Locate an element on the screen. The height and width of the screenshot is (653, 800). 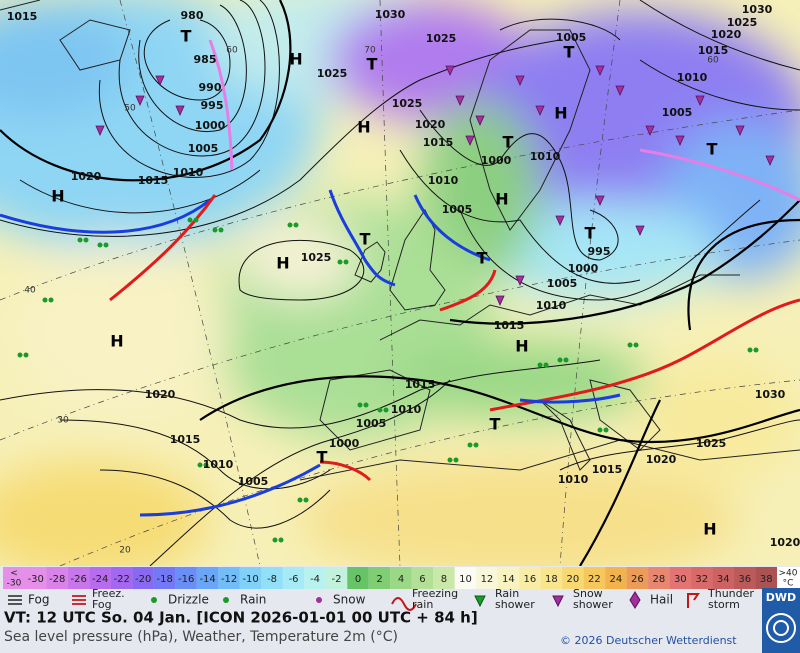
grid-label: 50 is located at coordinates (130, 109).